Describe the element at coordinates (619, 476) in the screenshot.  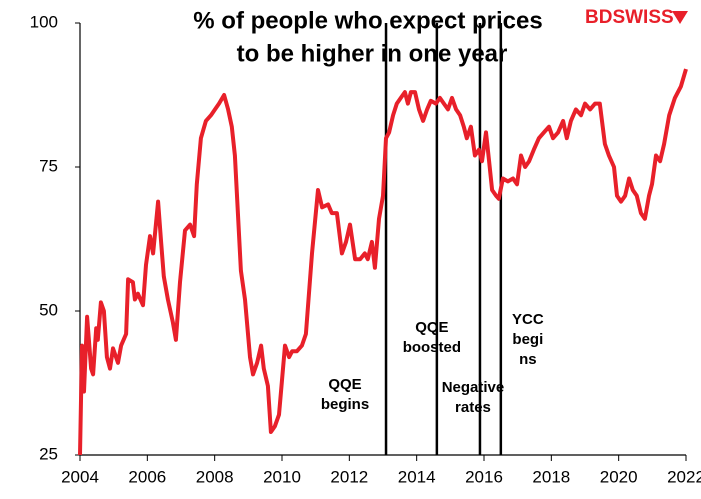
I see `x-tick-label: 2020` at that location.